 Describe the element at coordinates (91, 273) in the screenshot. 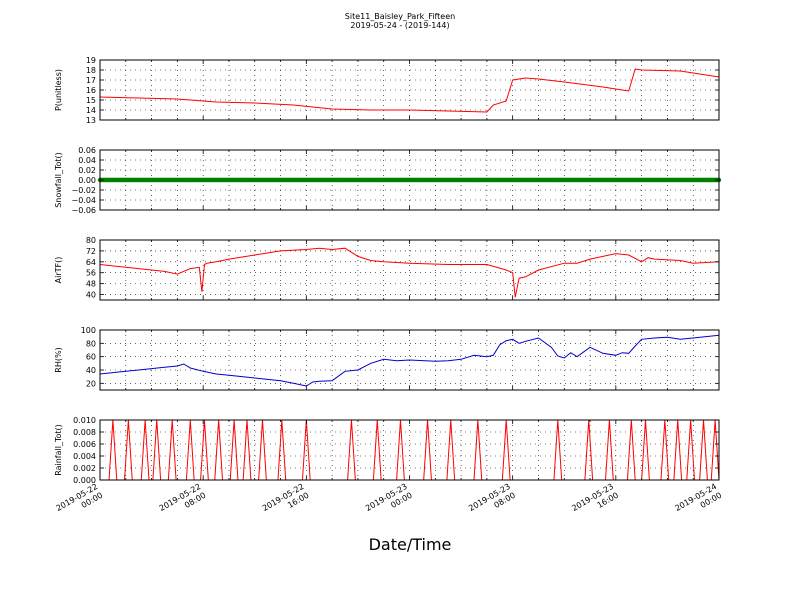

I see `y-tick-label: 56` at that location.